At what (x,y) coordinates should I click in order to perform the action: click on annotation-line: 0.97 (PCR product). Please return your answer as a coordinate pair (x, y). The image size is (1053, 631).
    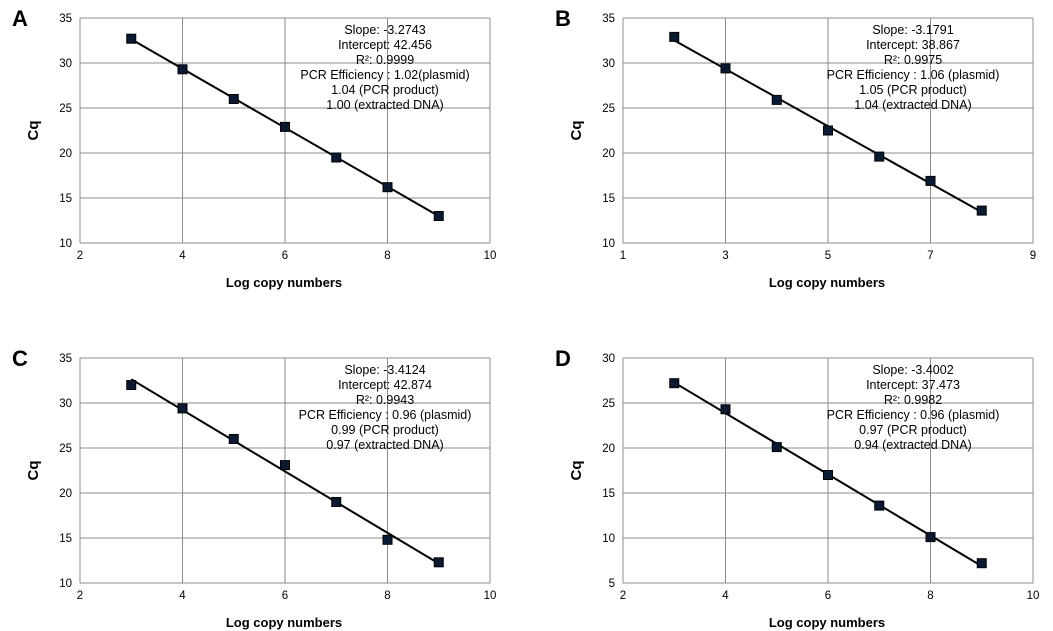
    Looking at the image, I should click on (913, 430).